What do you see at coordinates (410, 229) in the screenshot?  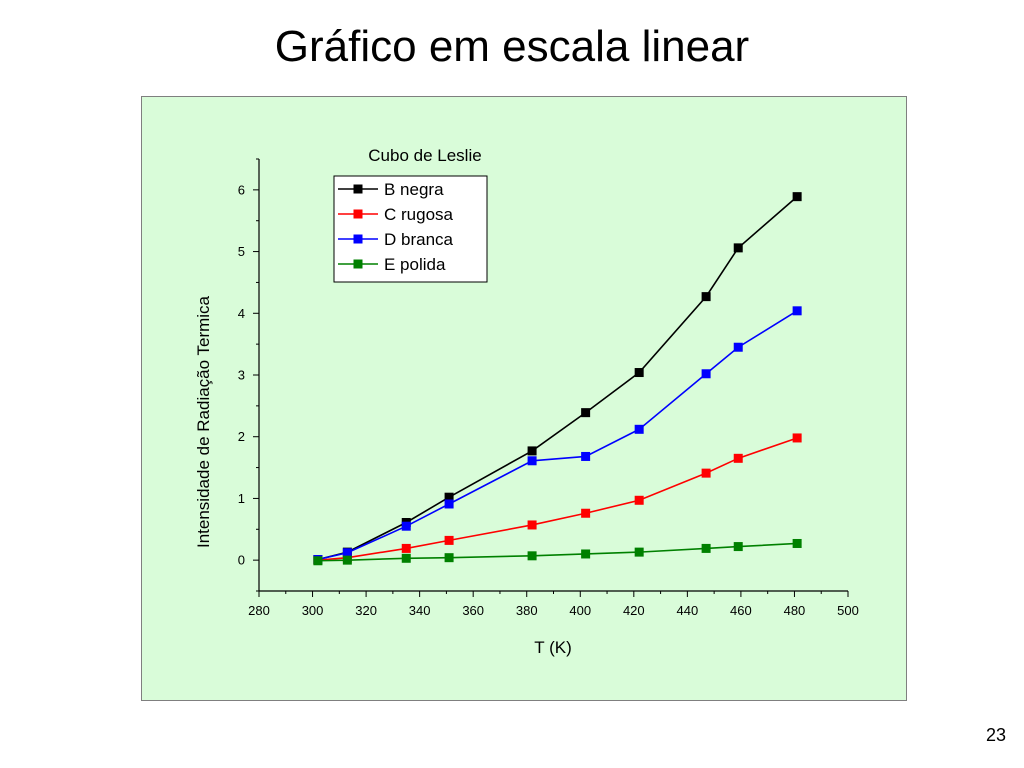 I see `legend: B negra C rugosa D branca E polida` at bounding box center [410, 229].